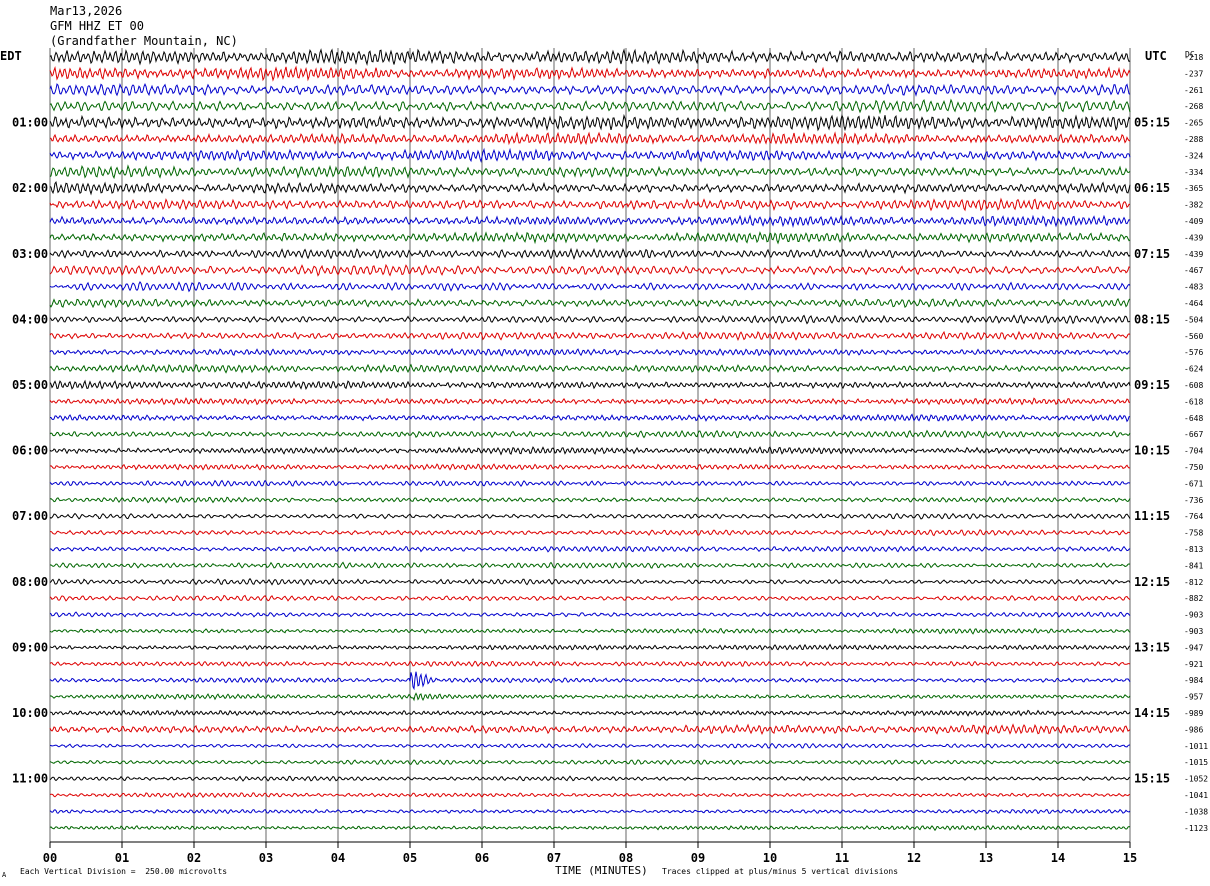 The image size is (1210, 886). Describe the element at coordinates (1196, 795) in the screenshot. I see `dc-offset-label: -1041` at that location.